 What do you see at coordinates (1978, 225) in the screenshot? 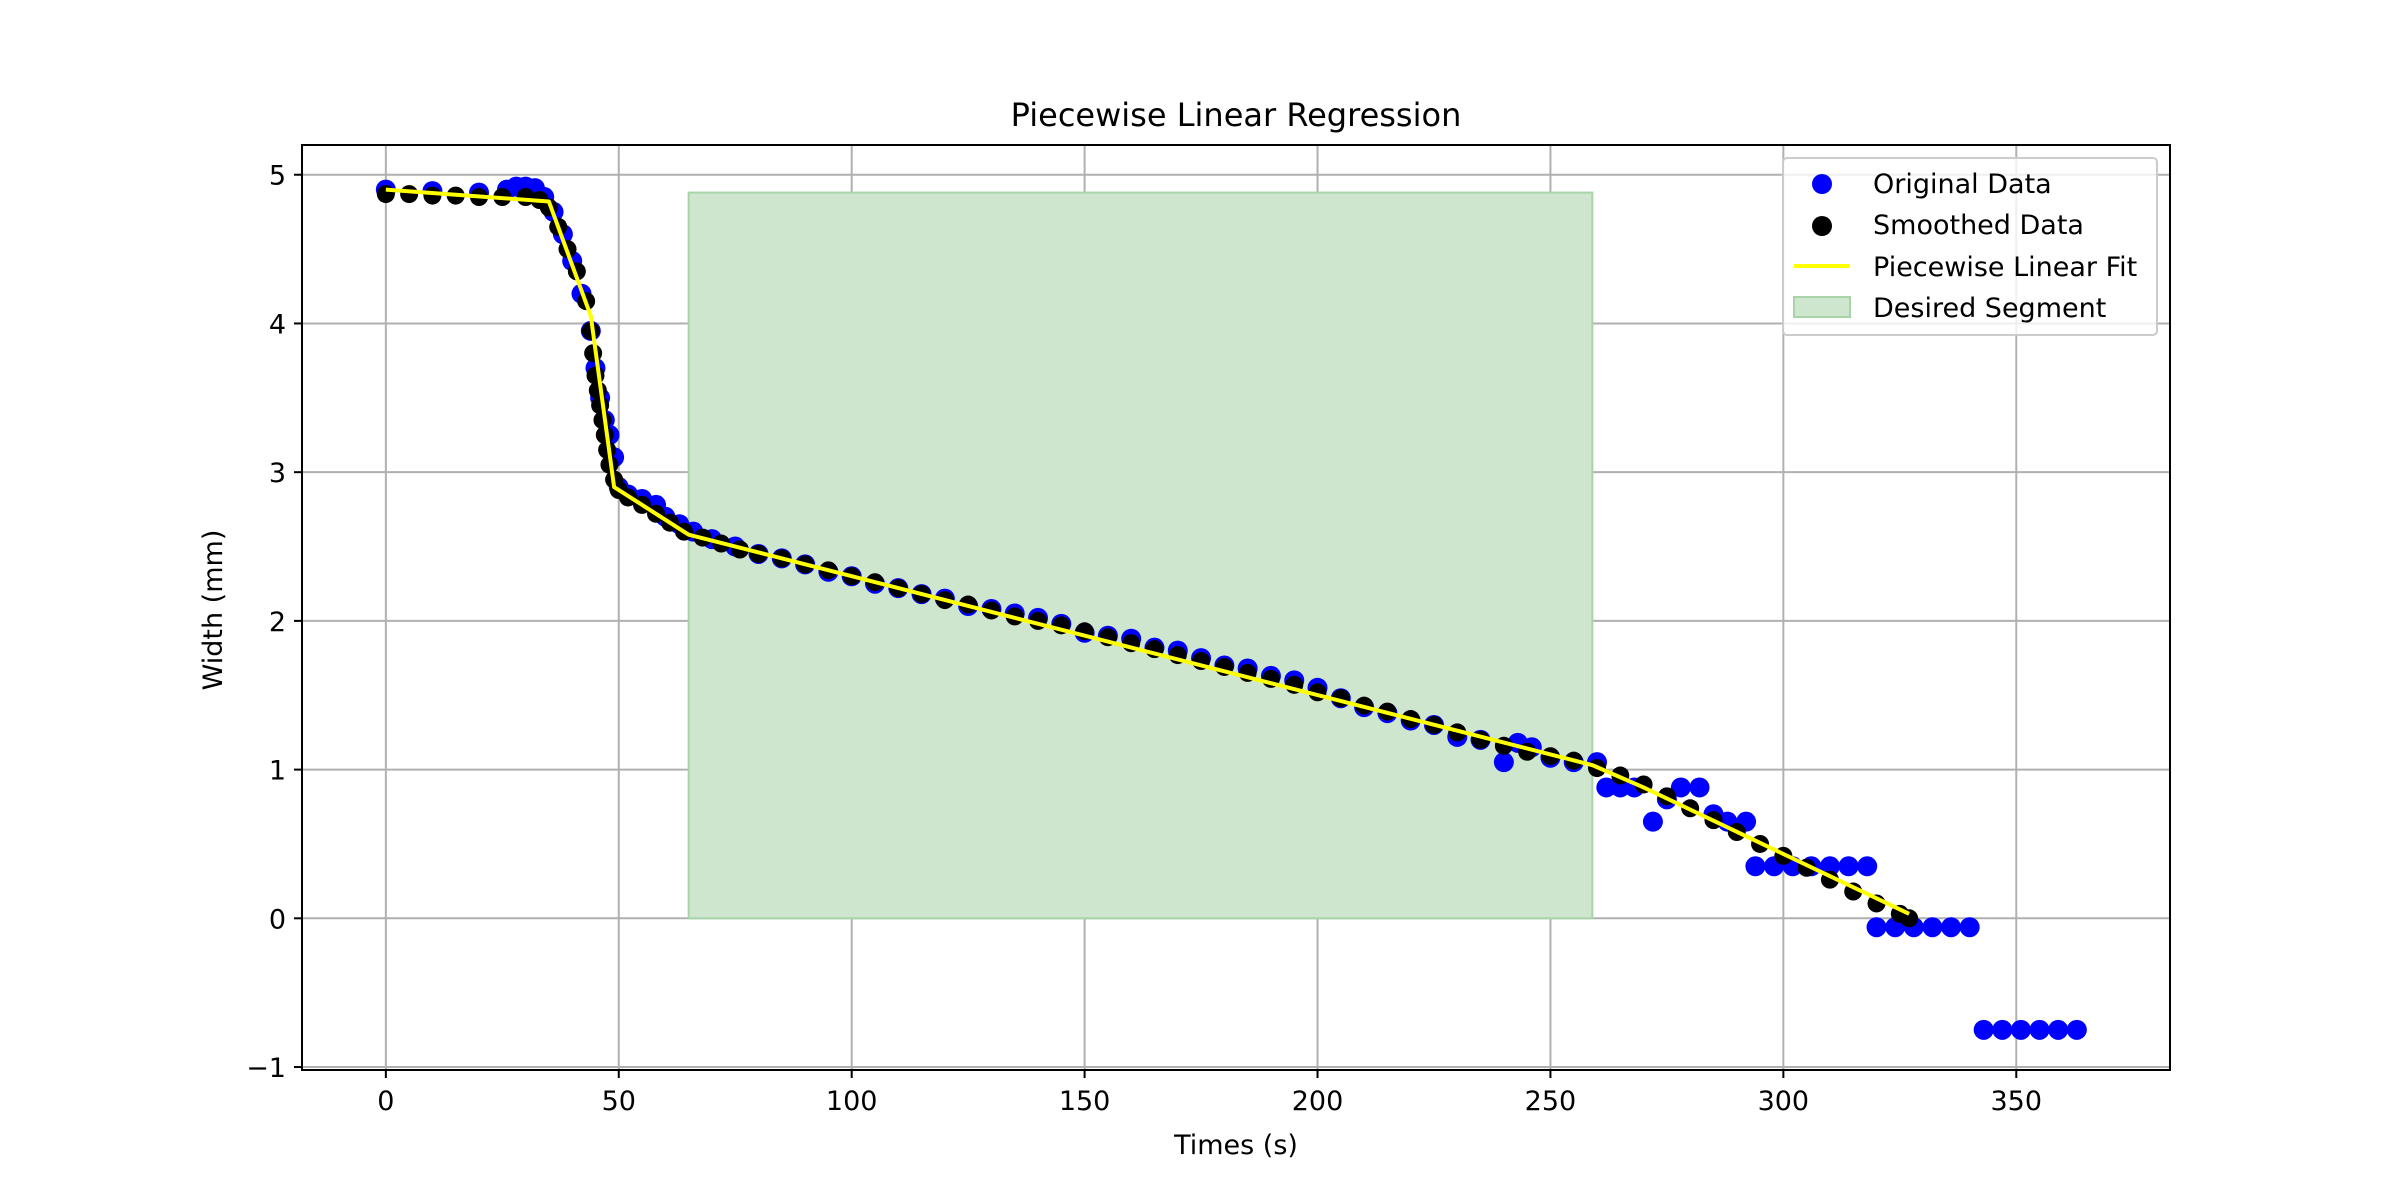
I see `legend-label-smoothed-data: Smoothed Data` at bounding box center [1978, 225].